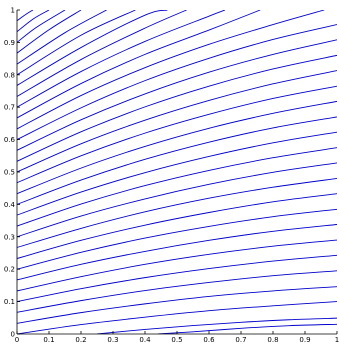  Describe the element at coordinates (240, 340) in the screenshot. I see `x-tick-label: 0.7` at that location.